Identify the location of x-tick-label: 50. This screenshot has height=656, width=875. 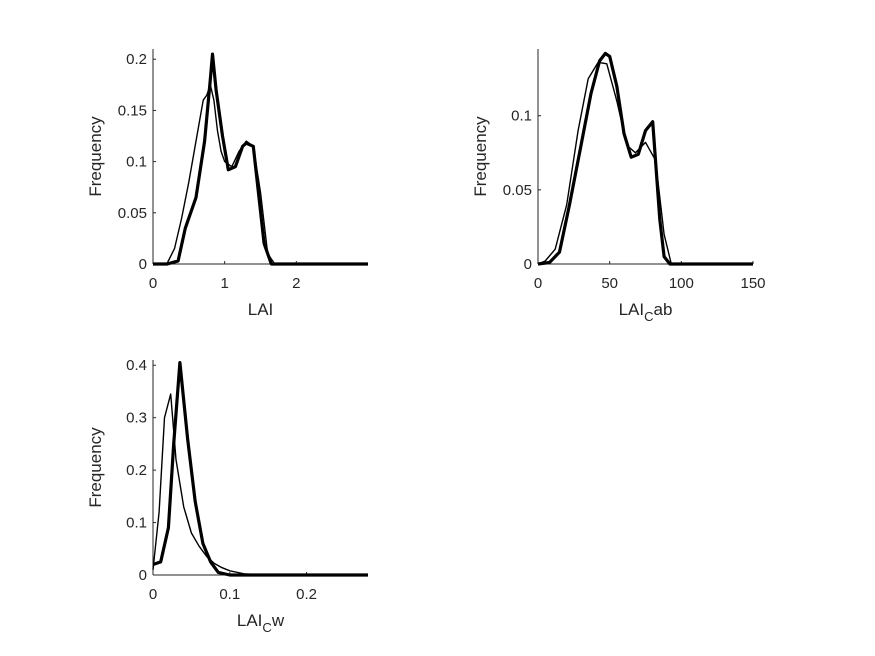
(609, 283).